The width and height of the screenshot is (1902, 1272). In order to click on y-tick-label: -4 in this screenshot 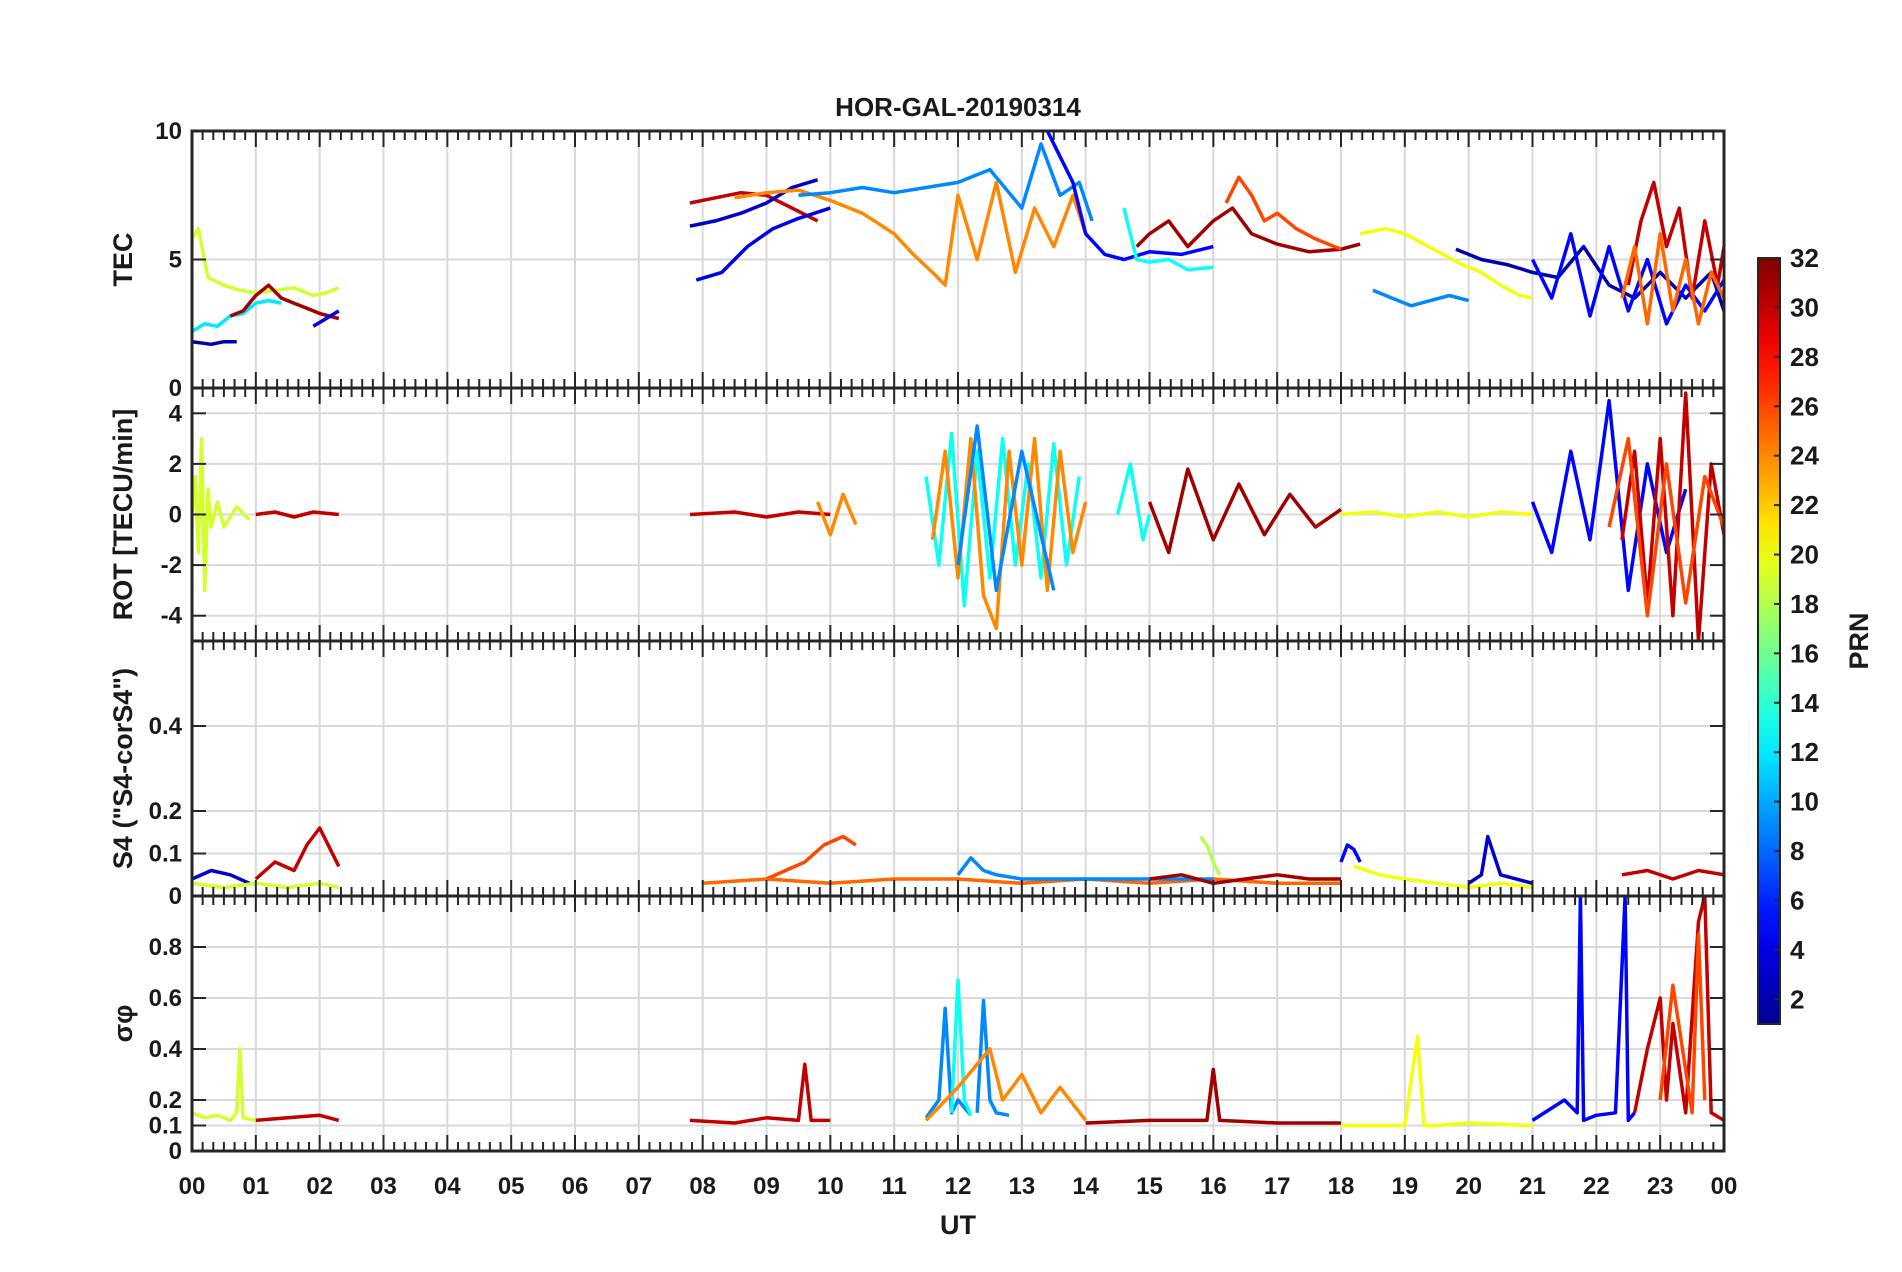, I will do `click(172, 616)`.